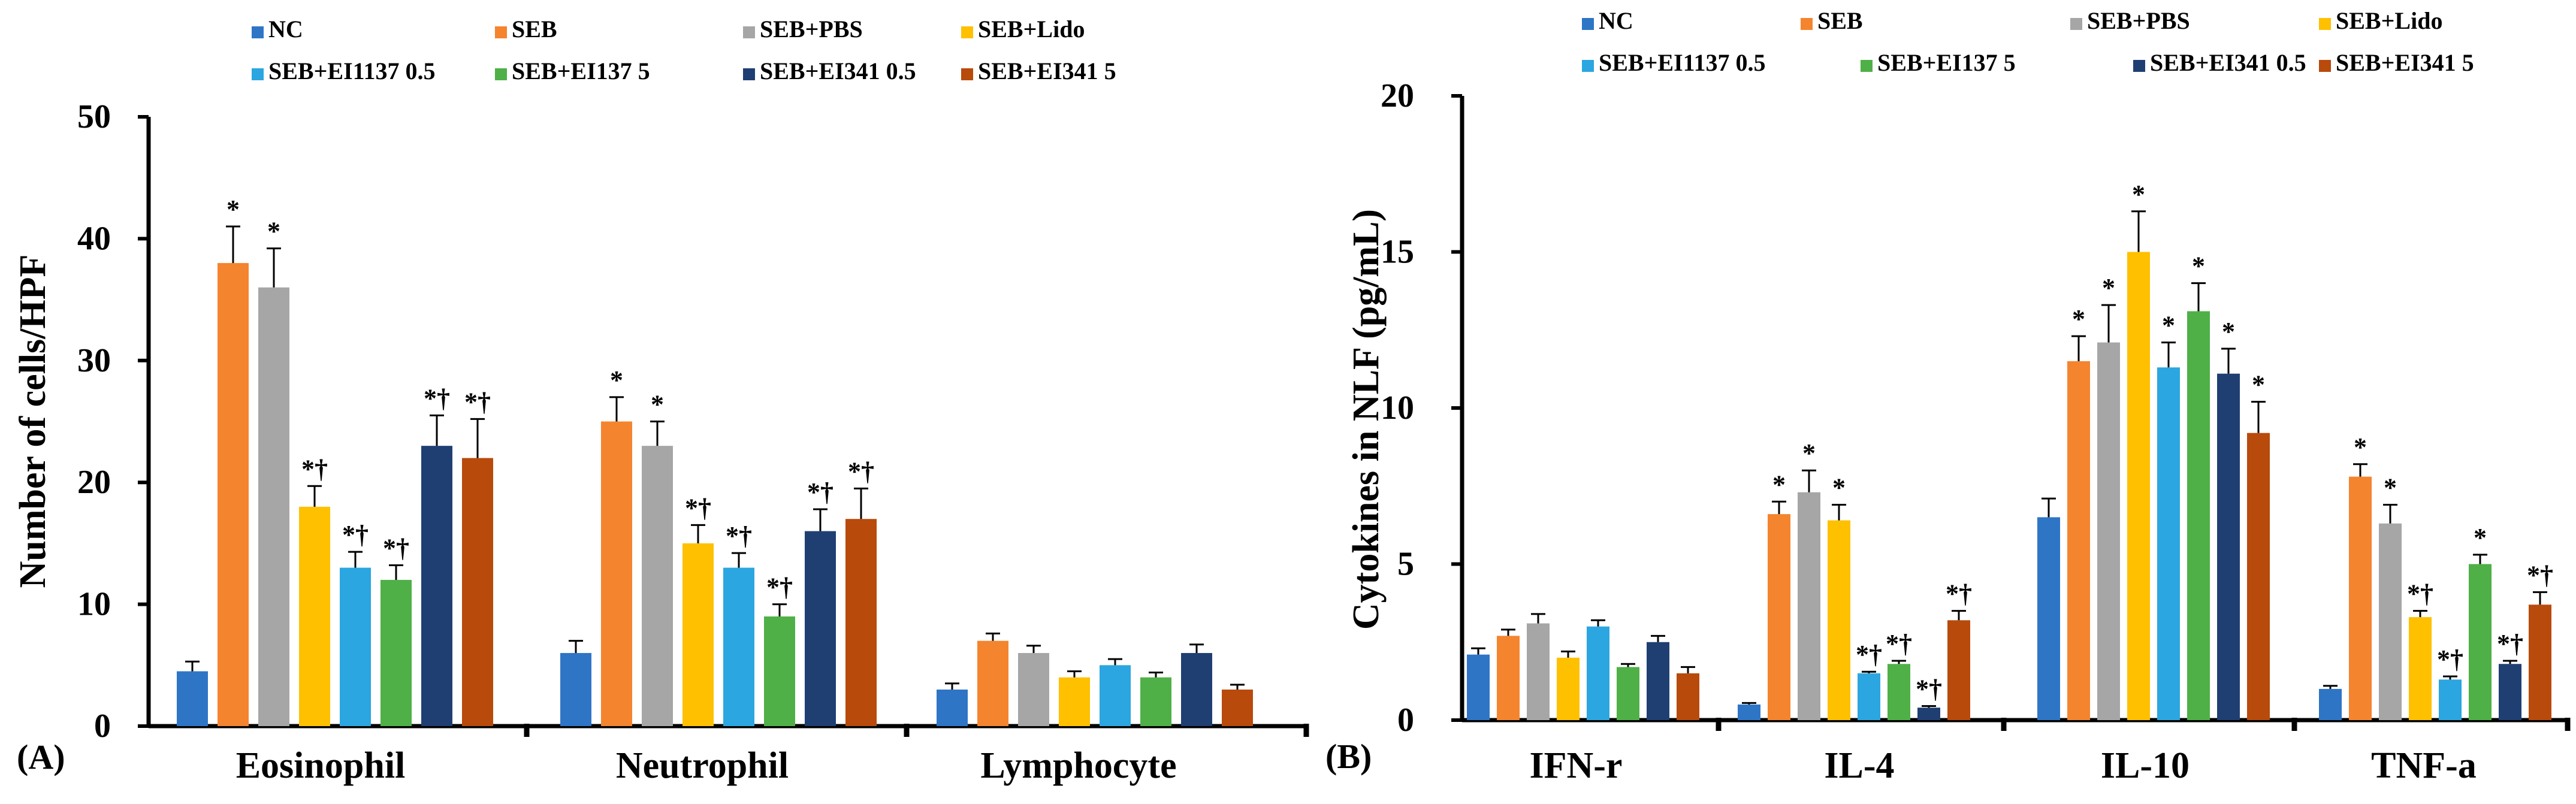 This screenshot has width=2576, height=804. What do you see at coordinates (838, 71) in the screenshot?
I see `legend-label-seb-ei341-0-5: SEB+EI341 0.5` at bounding box center [838, 71].